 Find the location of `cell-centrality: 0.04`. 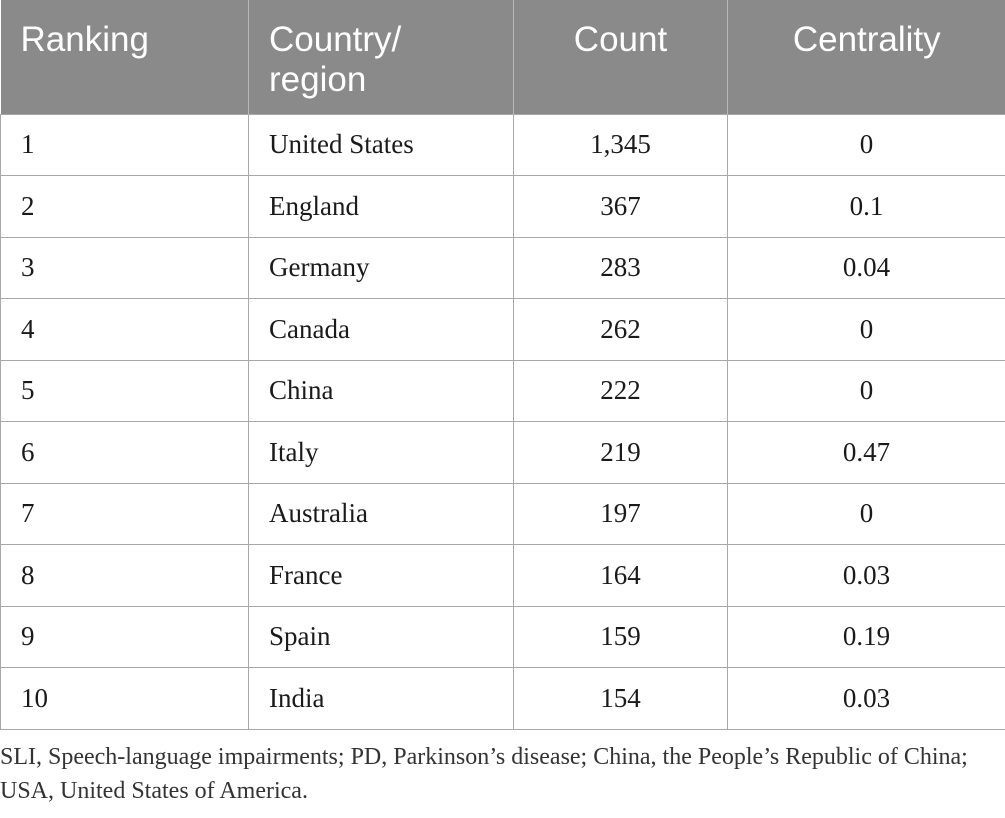

cell-centrality: 0.04 is located at coordinates (866, 268).